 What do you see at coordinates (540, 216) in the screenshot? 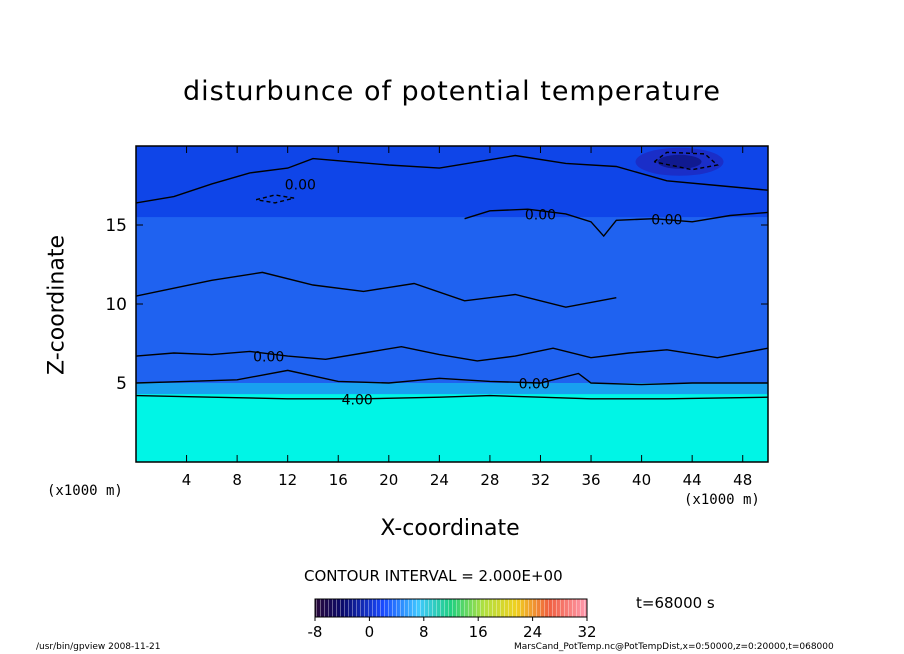
I see `contour-label-1: 0.00` at bounding box center [540, 216].